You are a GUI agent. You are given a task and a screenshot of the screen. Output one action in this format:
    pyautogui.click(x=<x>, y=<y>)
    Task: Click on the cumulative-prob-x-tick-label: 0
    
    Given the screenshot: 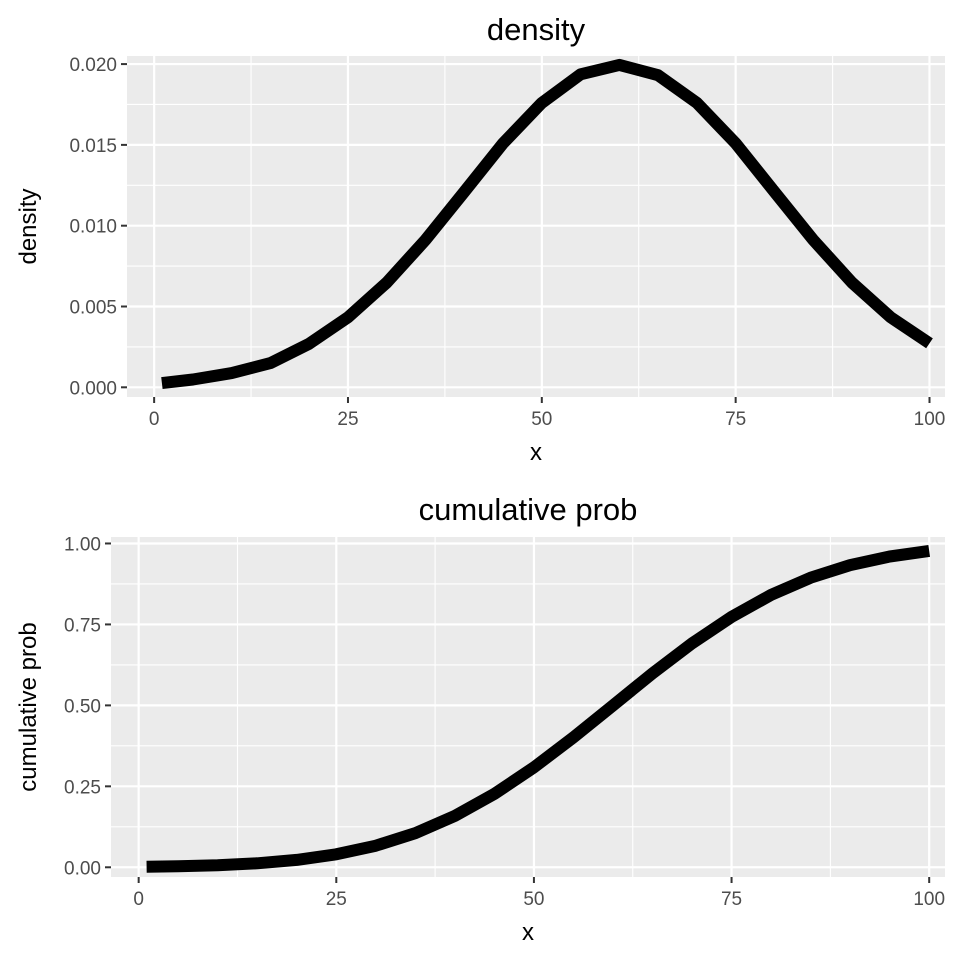 What is the action you would take?
    pyautogui.click(x=138, y=899)
    